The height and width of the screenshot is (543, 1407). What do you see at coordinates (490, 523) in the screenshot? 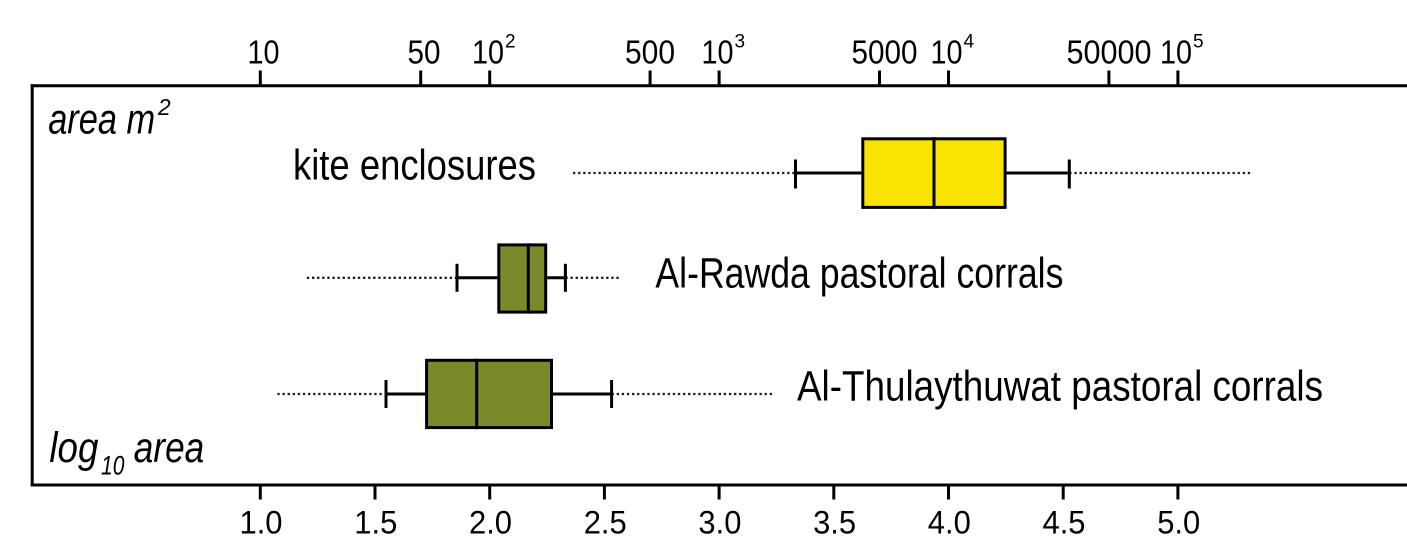
I see `svg-text: 2.0` at bounding box center [490, 523].